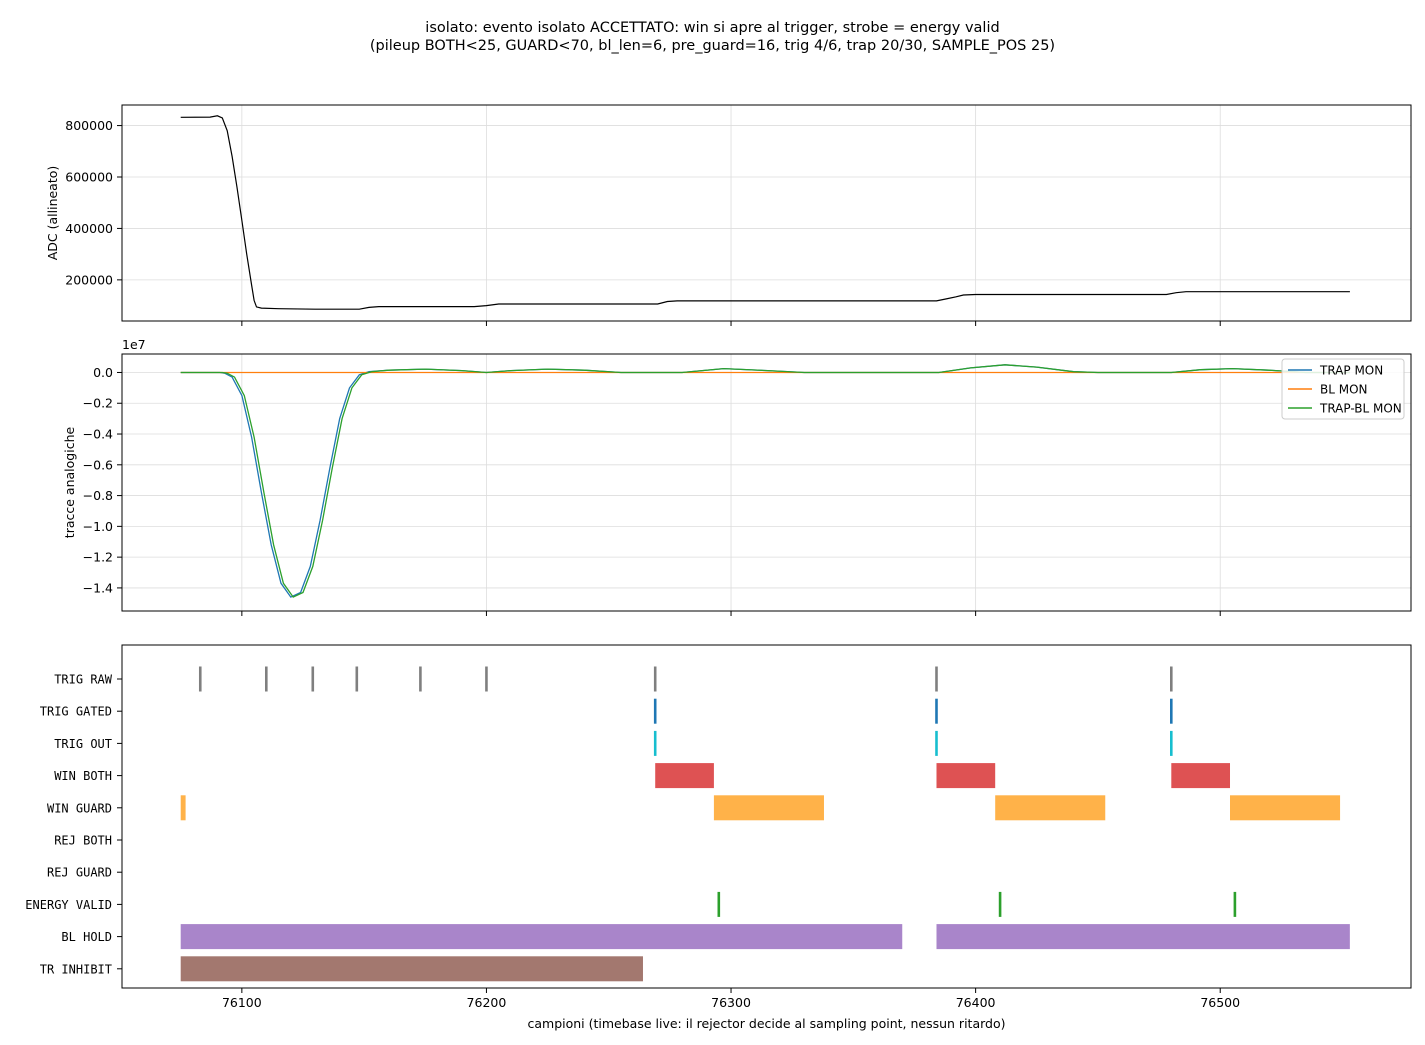 The height and width of the screenshot is (1045, 1425). I want to click on row-label: TRIG RAW, so click(83, 680).